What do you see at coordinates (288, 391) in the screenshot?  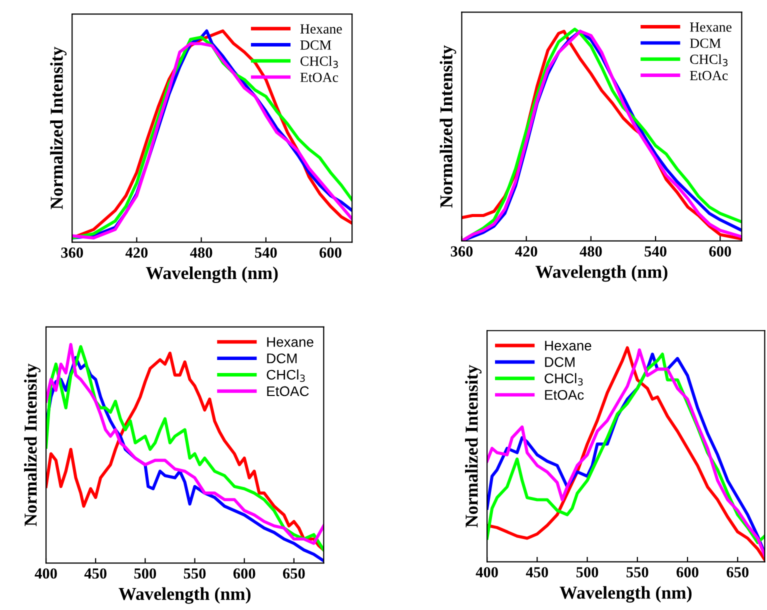 I see `legend-label: EtOAC` at bounding box center [288, 391].